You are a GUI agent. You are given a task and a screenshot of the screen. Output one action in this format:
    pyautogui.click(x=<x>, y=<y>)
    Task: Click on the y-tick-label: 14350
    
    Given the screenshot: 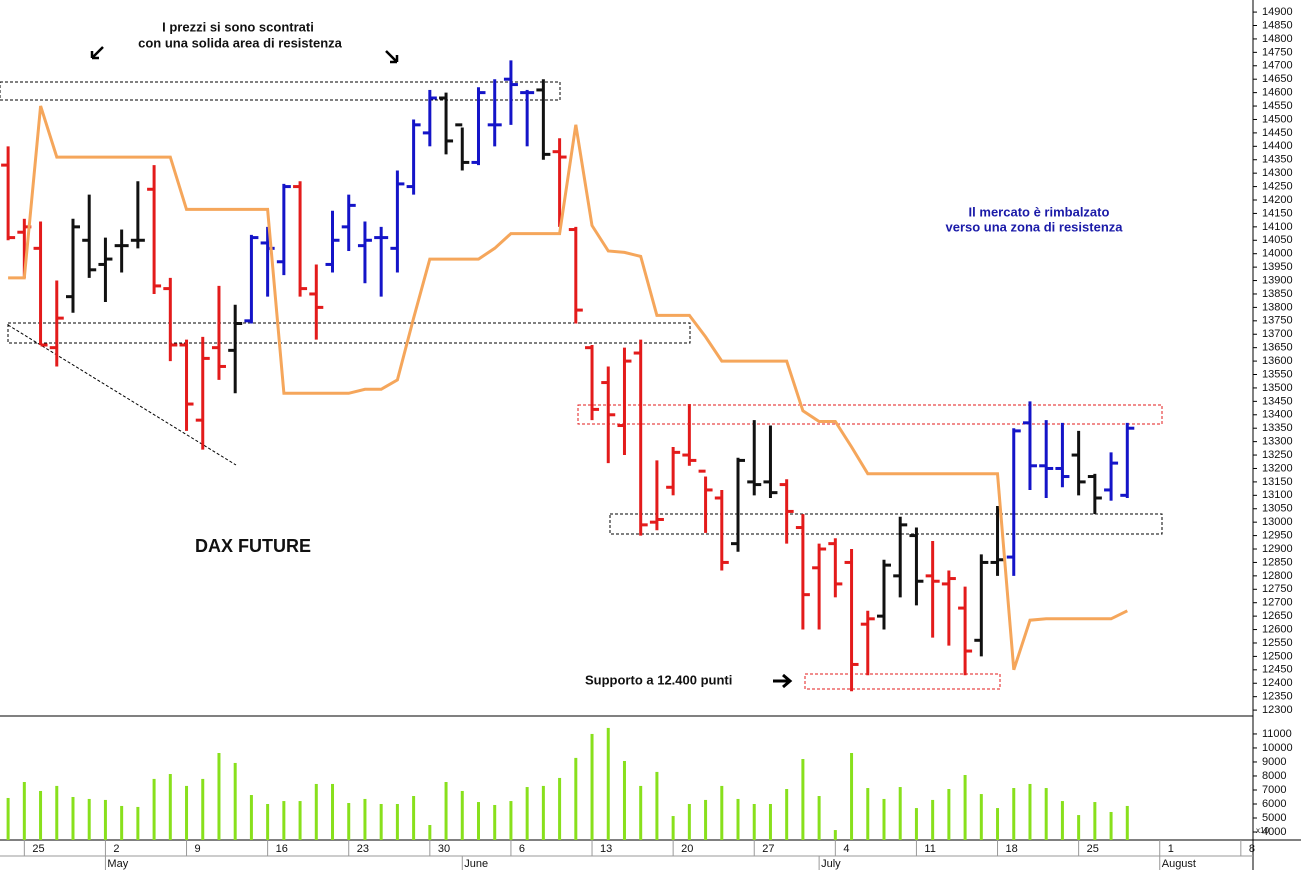 What is the action you would take?
    pyautogui.click(x=1277, y=160)
    